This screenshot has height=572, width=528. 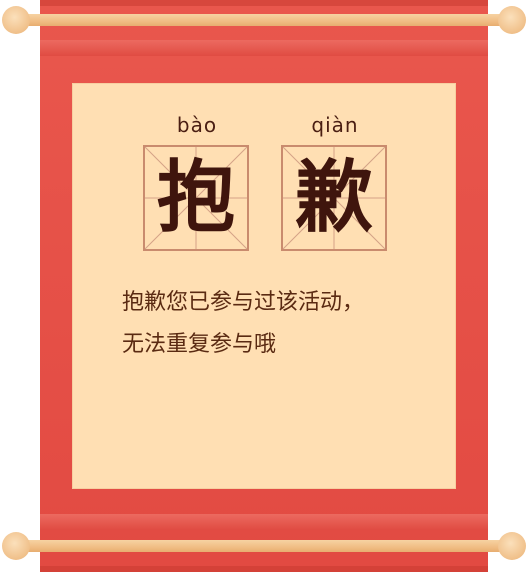 I want to click on notice-message: 抱歉您已参与过该活动， 无法重复参与哦, so click(x=282, y=324).